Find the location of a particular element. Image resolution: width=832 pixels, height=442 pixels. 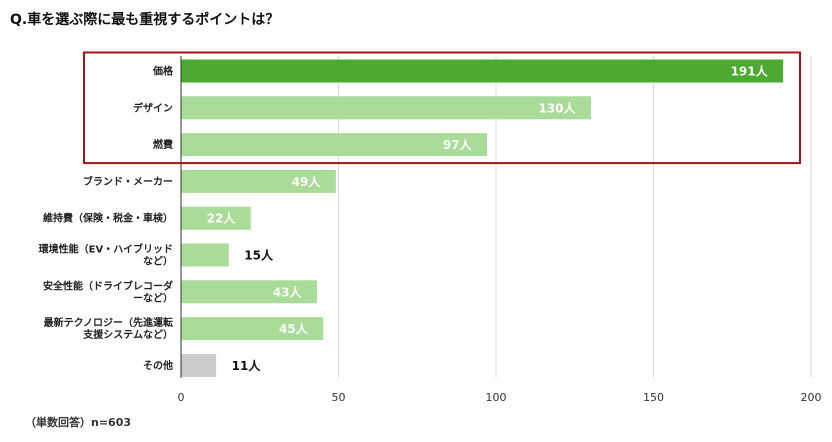

data-label: 191人 is located at coordinates (750, 71).